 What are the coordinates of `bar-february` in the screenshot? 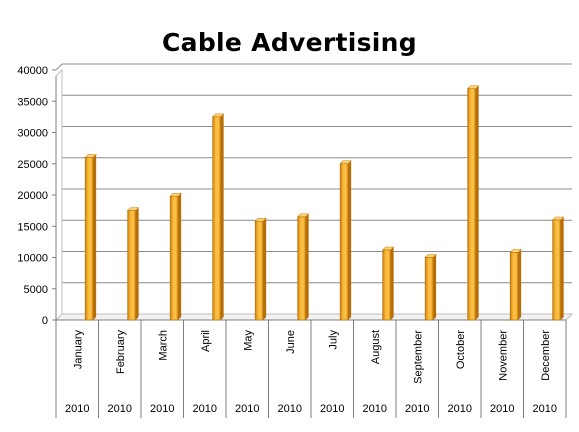 It's located at (131, 265).